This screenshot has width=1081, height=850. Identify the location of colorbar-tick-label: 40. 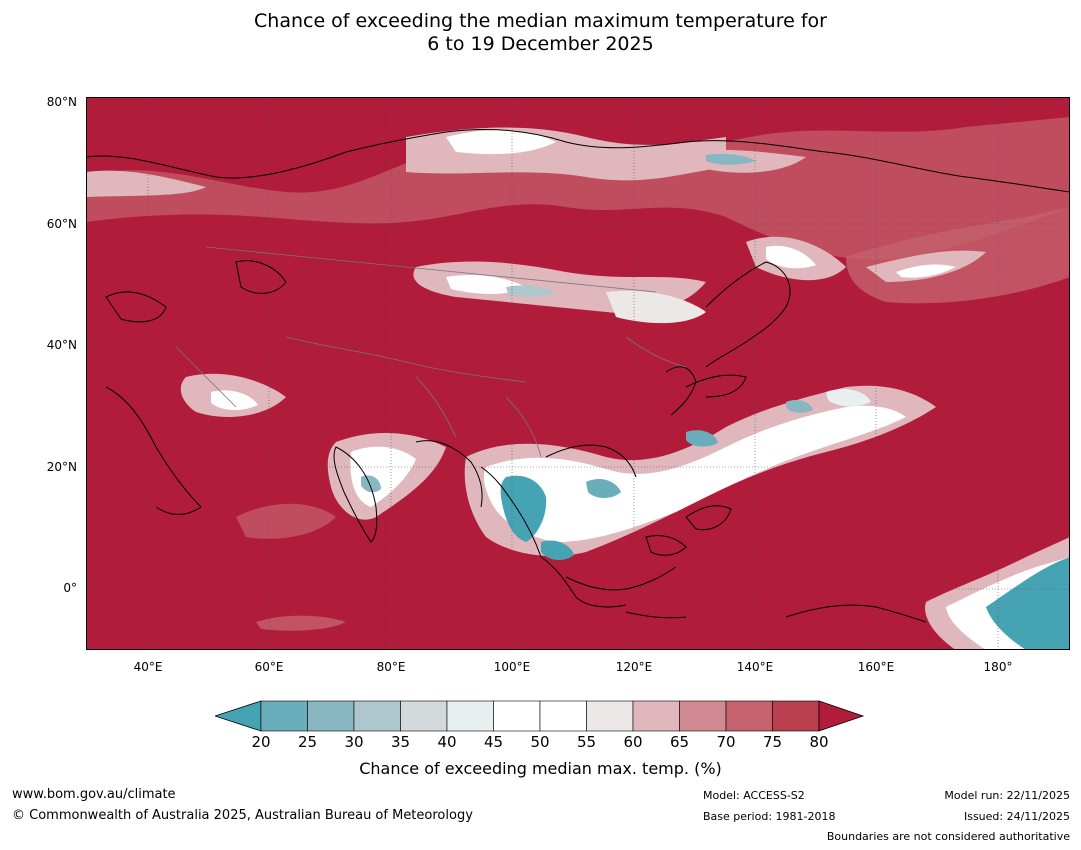
(447, 742).